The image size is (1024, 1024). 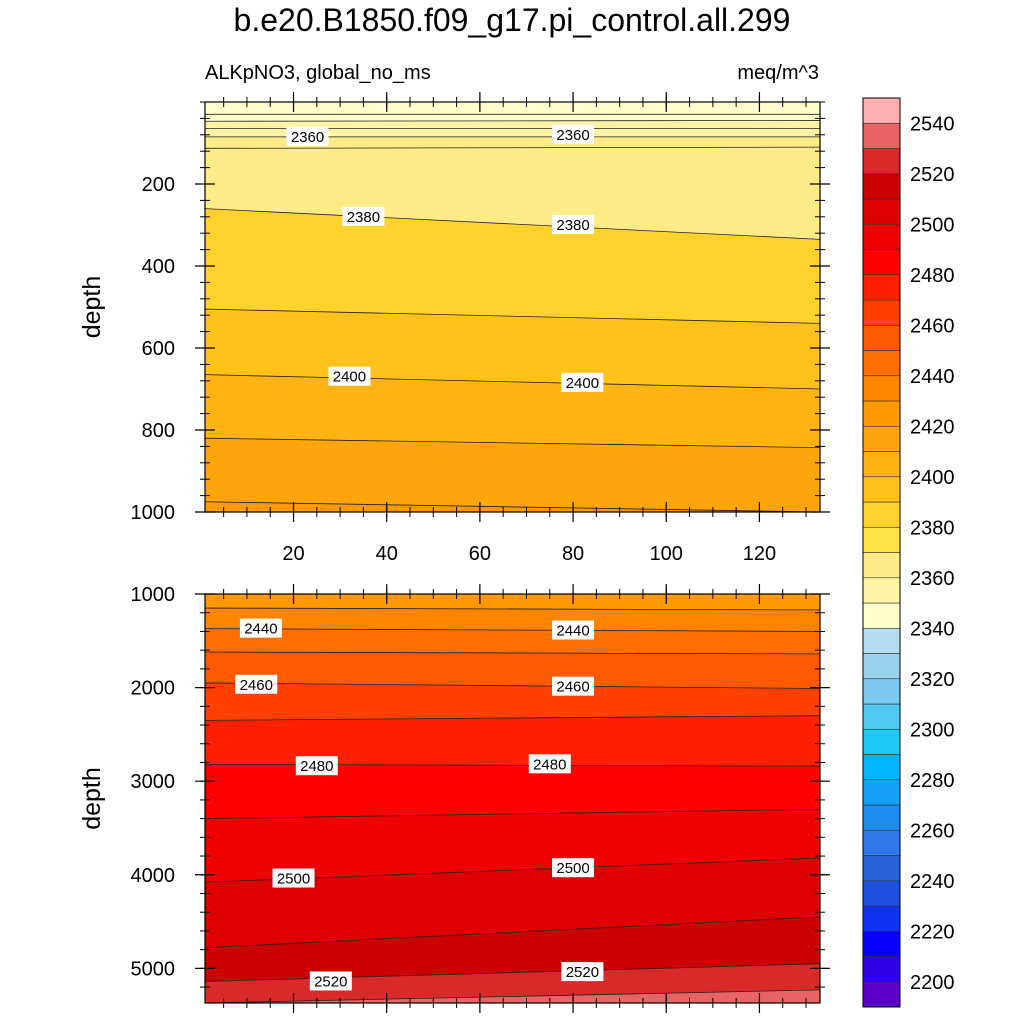 I want to click on colorbar-label: 2480, so click(x=932, y=276).